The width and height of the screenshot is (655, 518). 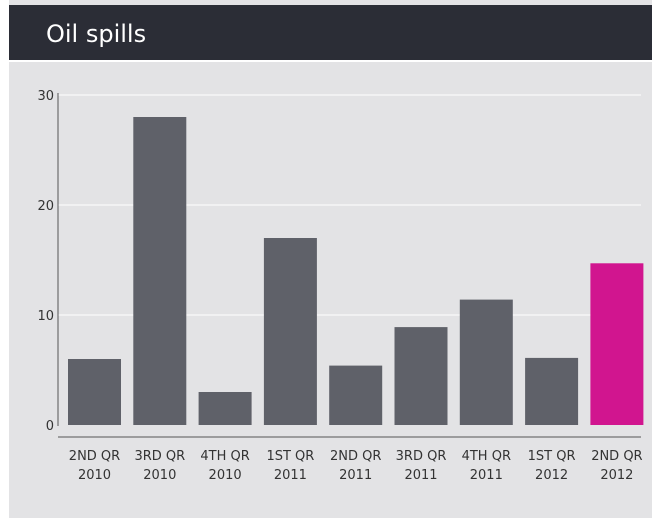 What do you see at coordinates (45, 96) in the screenshot?
I see `y-tick-label: 30` at bounding box center [45, 96].